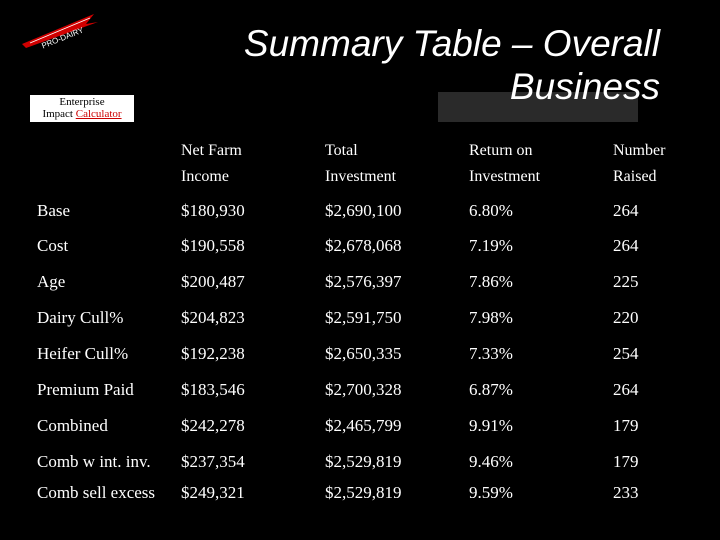 The height and width of the screenshot is (540, 720). What do you see at coordinates (82, 102) in the screenshot?
I see `badge-line1: Enterprise` at bounding box center [82, 102].